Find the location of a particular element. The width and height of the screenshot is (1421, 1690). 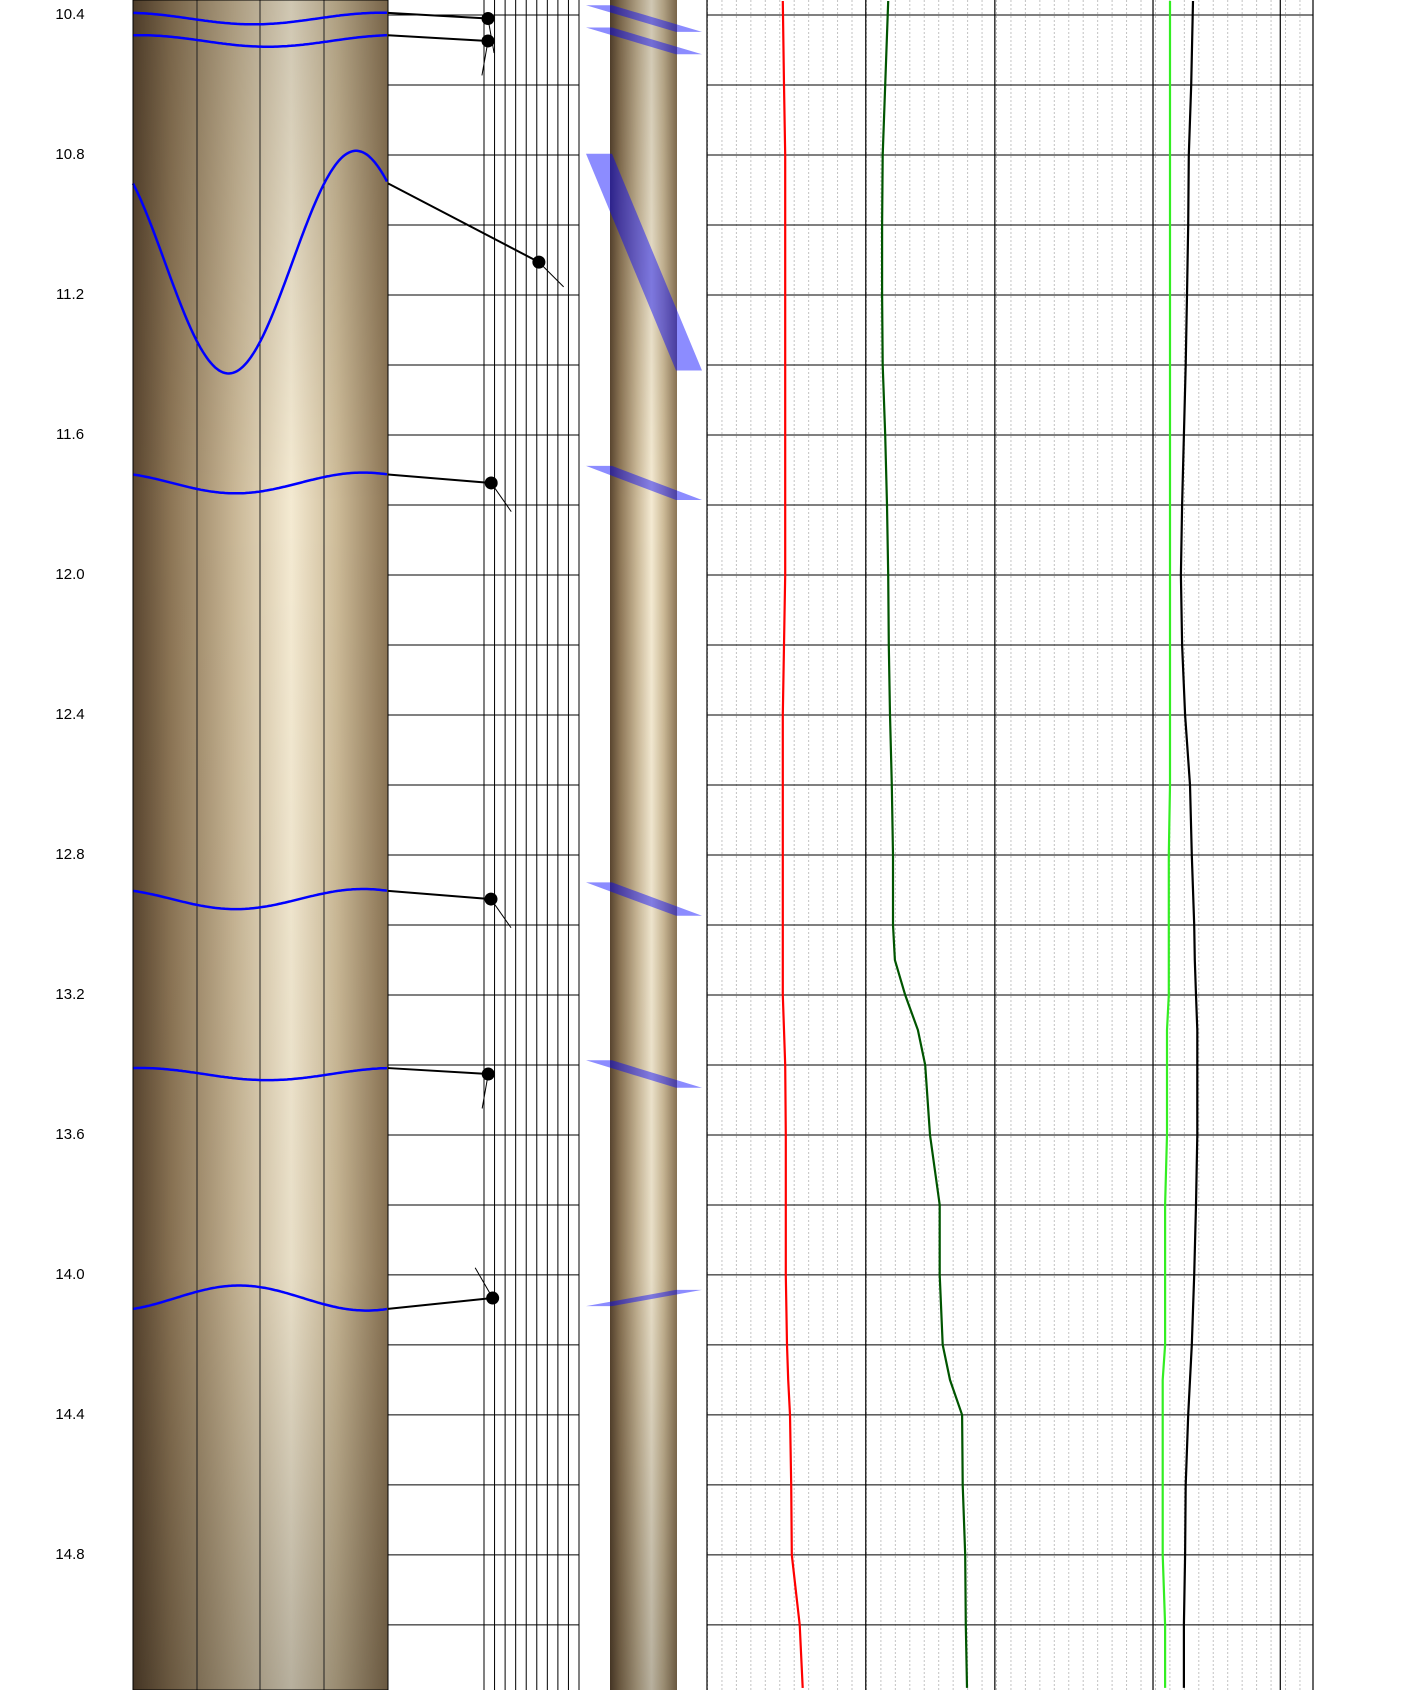

y-tick-label: 10.8 is located at coordinates (69, 154).